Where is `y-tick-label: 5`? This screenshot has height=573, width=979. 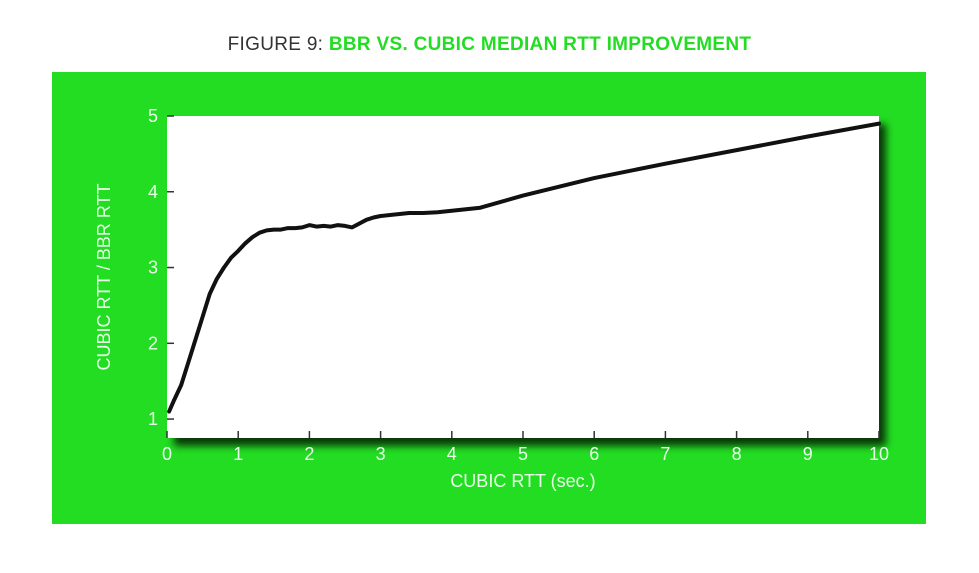 y-tick-label: 5 is located at coordinates (153, 116).